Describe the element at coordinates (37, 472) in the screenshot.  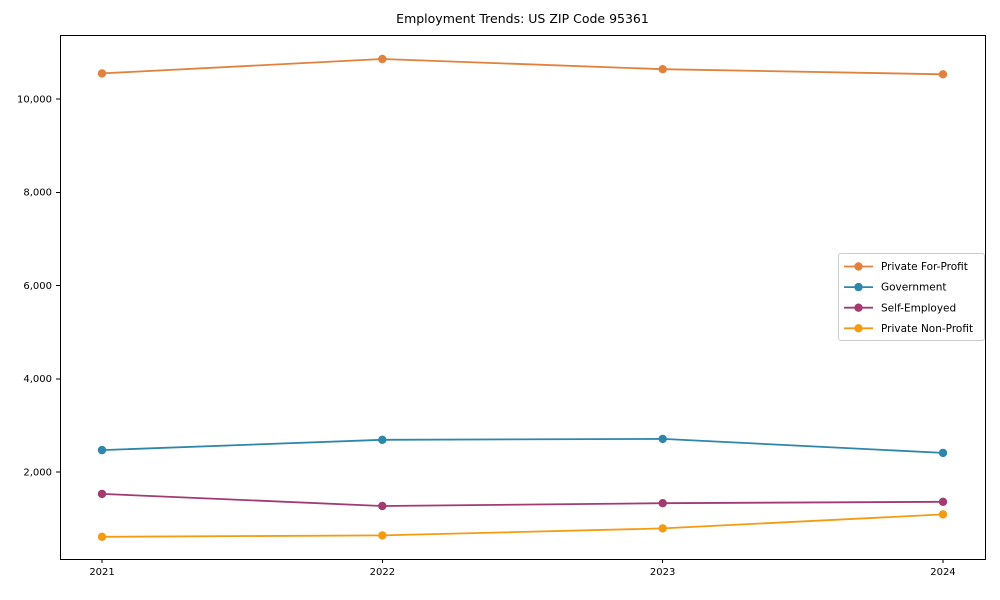
I see `y-tick-label: 2,000` at that location.